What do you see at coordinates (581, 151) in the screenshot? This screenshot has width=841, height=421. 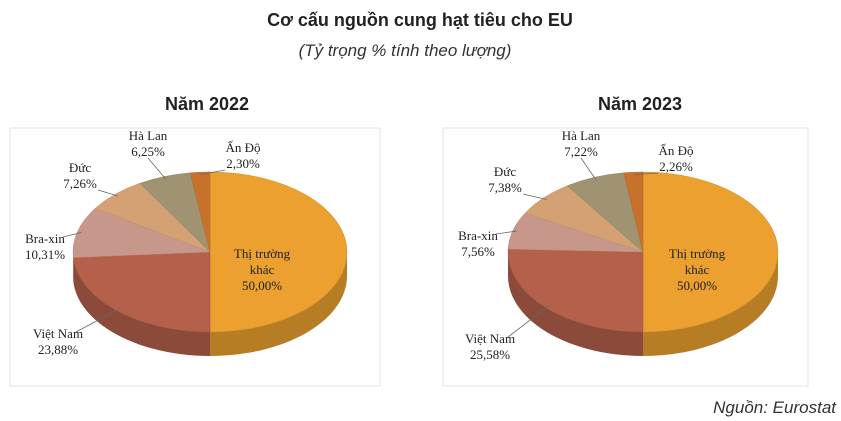 I see `label-value: 7,22%` at bounding box center [581, 151].